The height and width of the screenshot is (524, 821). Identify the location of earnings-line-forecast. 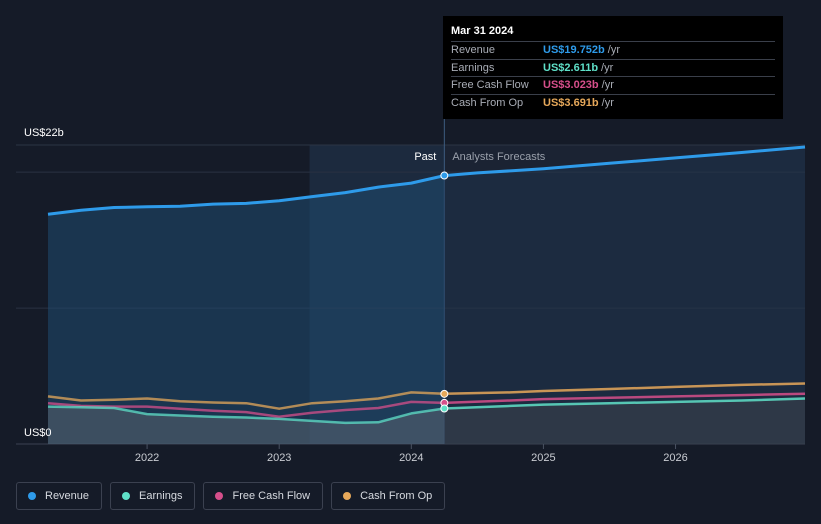
(625, 403).